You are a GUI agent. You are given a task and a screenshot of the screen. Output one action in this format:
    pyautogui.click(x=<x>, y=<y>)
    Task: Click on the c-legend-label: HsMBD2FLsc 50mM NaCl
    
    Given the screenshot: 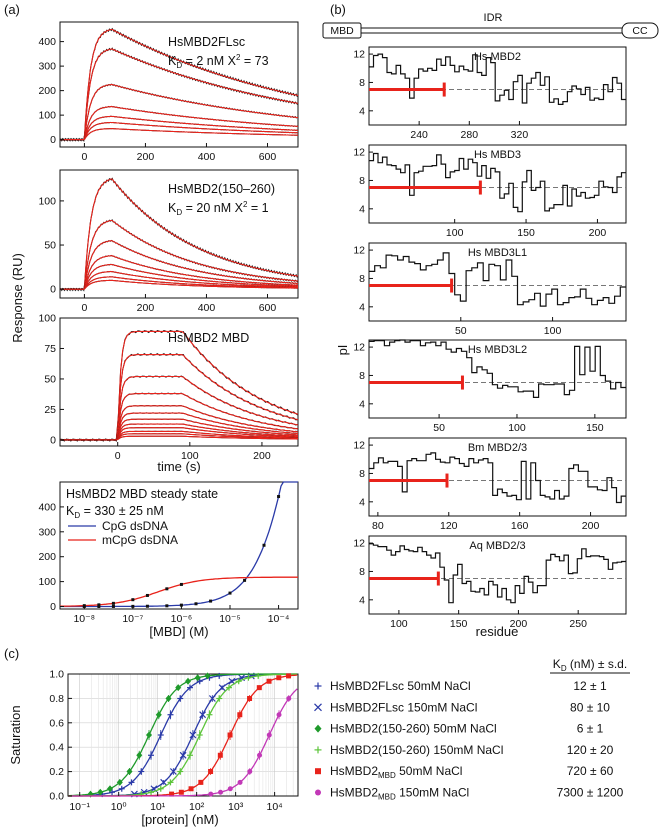 What is the action you would take?
    pyautogui.click(x=400, y=686)
    